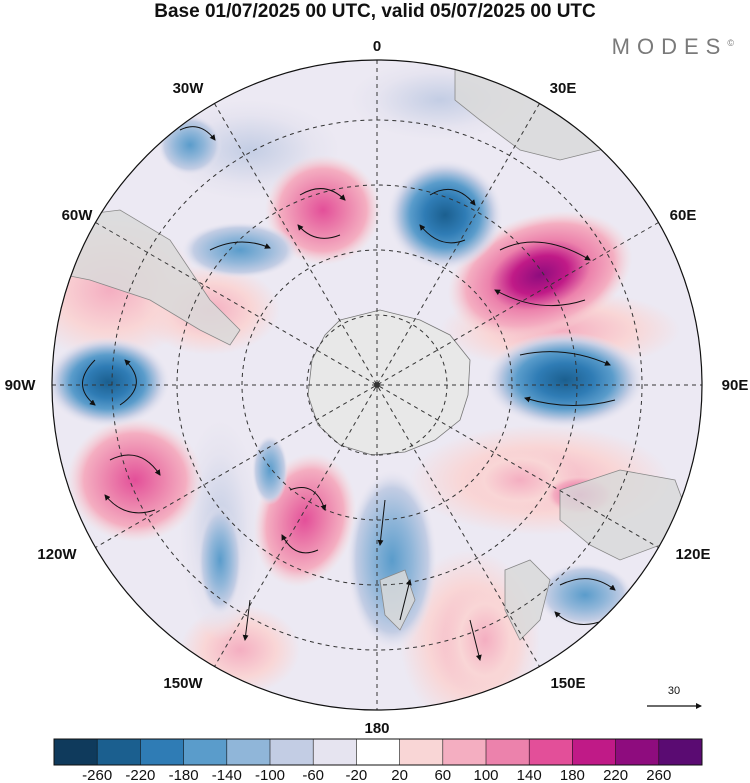 This screenshot has width=750, height=783. I want to click on lon-label-120e: 120E, so click(692, 554).